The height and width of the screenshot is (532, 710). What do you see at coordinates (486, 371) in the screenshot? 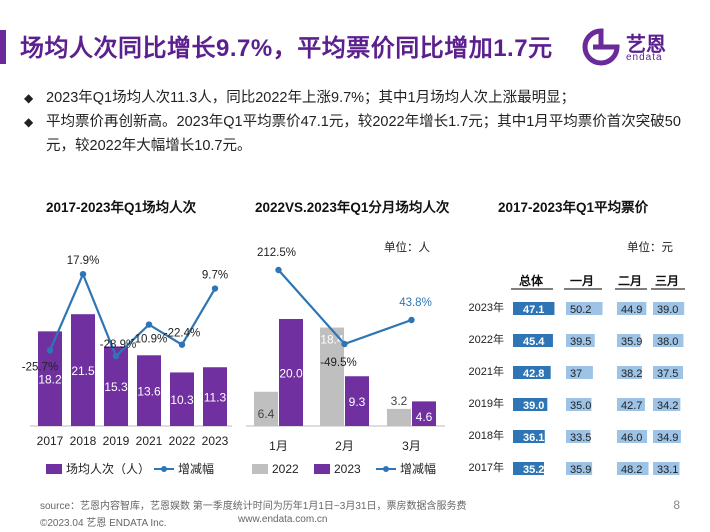
I see `chart3-row-label: 2021年` at bounding box center [486, 371].